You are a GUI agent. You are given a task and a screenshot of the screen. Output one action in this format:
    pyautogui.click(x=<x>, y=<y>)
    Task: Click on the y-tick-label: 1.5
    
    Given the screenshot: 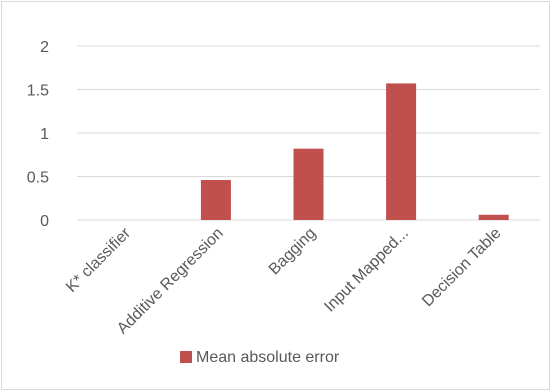 What is the action you would take?
    pyautogui.click(x=38, y=91)
    